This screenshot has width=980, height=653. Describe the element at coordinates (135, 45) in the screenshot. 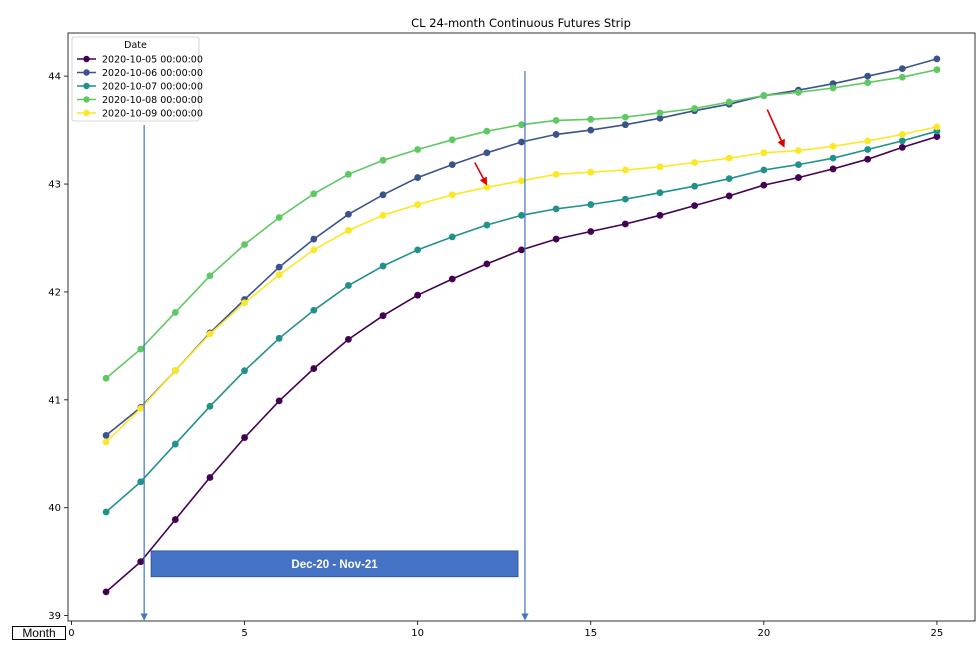

I see `legend-title: Date` at that location.